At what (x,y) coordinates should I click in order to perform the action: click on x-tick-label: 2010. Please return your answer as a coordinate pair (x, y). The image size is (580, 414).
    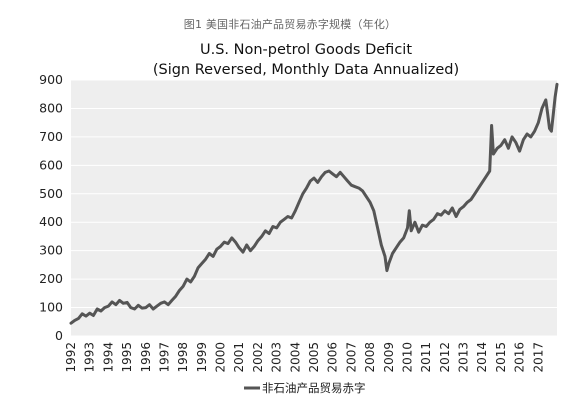
    Looking at the image, I should click on (407, 357).